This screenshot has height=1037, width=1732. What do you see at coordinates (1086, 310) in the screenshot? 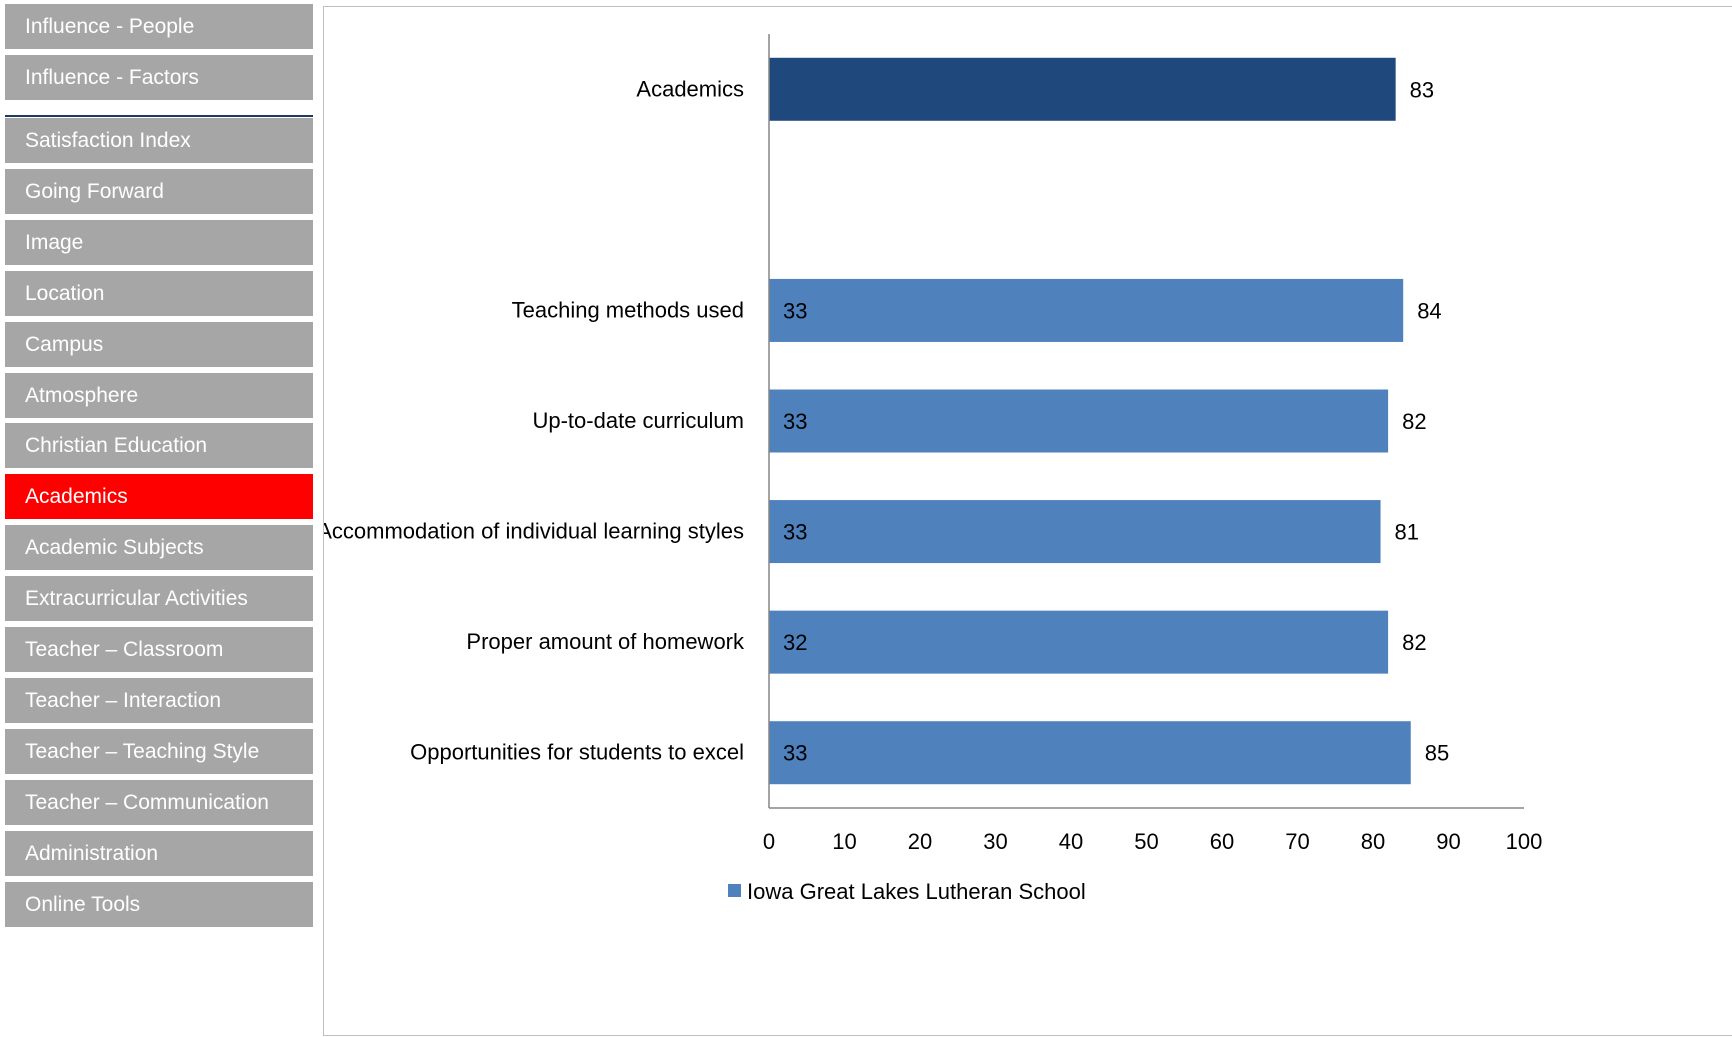
I see `bar-teaching-methods-used` at bounding box center [1086, 310].